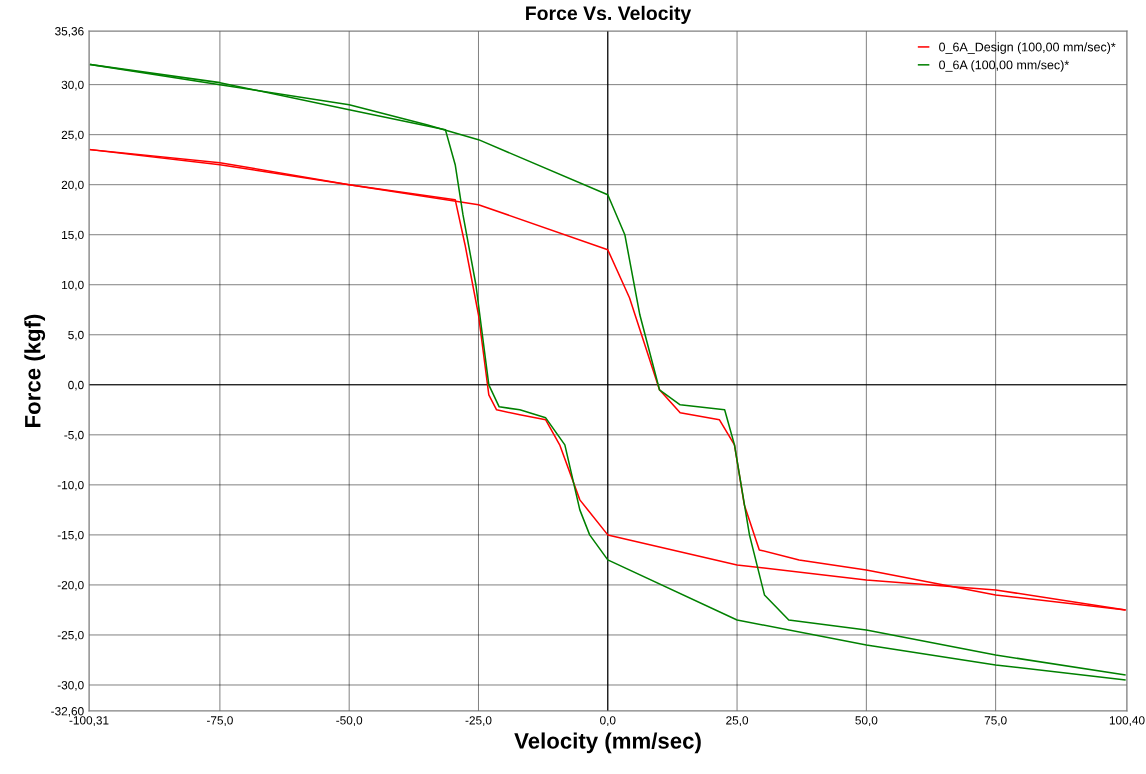 This screenshot has height=774, width=1146. I want to click on y-tick-label: 25,0, so click(72, 135).